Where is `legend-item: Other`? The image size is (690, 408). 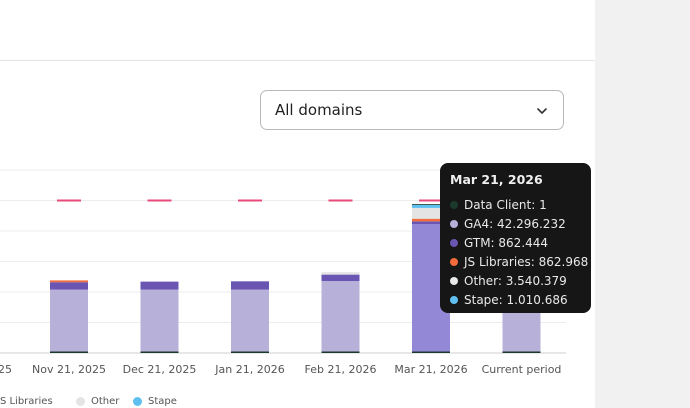 legend-item: Other is located at coordinates (97, 401).